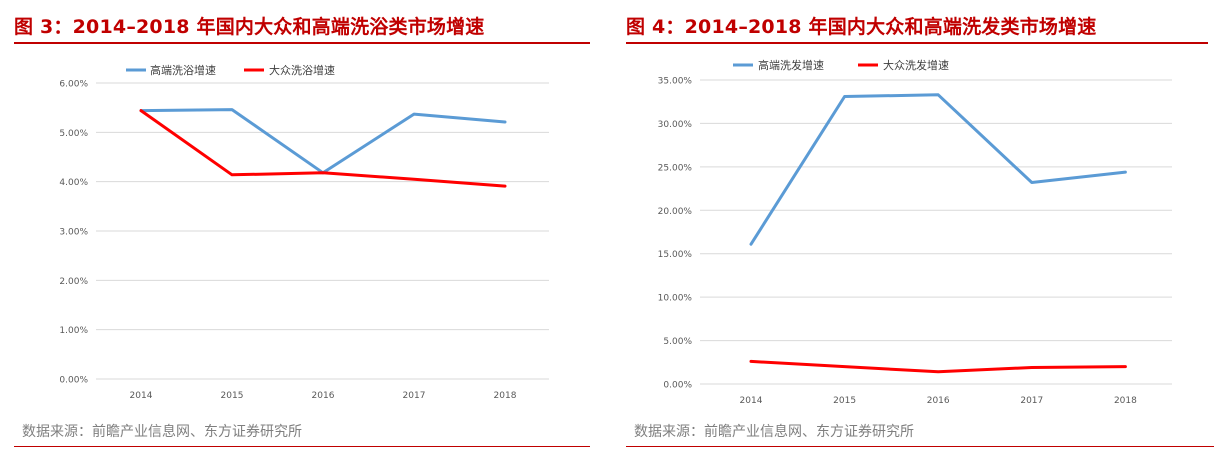  What do you see at coordinates (73, 331) in the screenshot?
I see `y-tick-label: 1.00%` at bounding box center [73, 331].